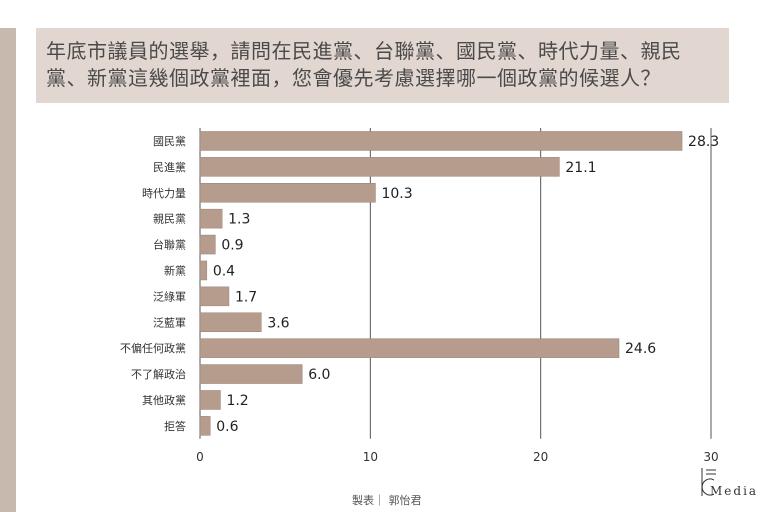 This screenshot has height=512, width=768. Describe the element at coordinates (370, 457) in the screenshot. I see `x-tick-label: 10` at that location.